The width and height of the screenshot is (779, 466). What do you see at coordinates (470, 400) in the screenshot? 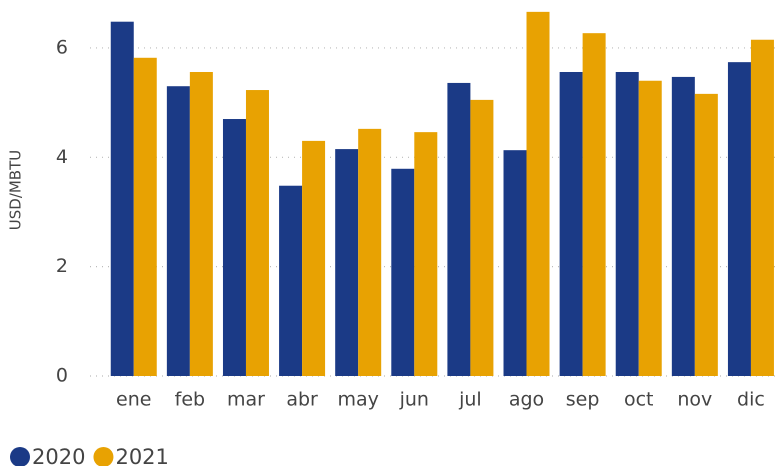
I see `x-tick-label: jul` at bounding box center [470, 400].